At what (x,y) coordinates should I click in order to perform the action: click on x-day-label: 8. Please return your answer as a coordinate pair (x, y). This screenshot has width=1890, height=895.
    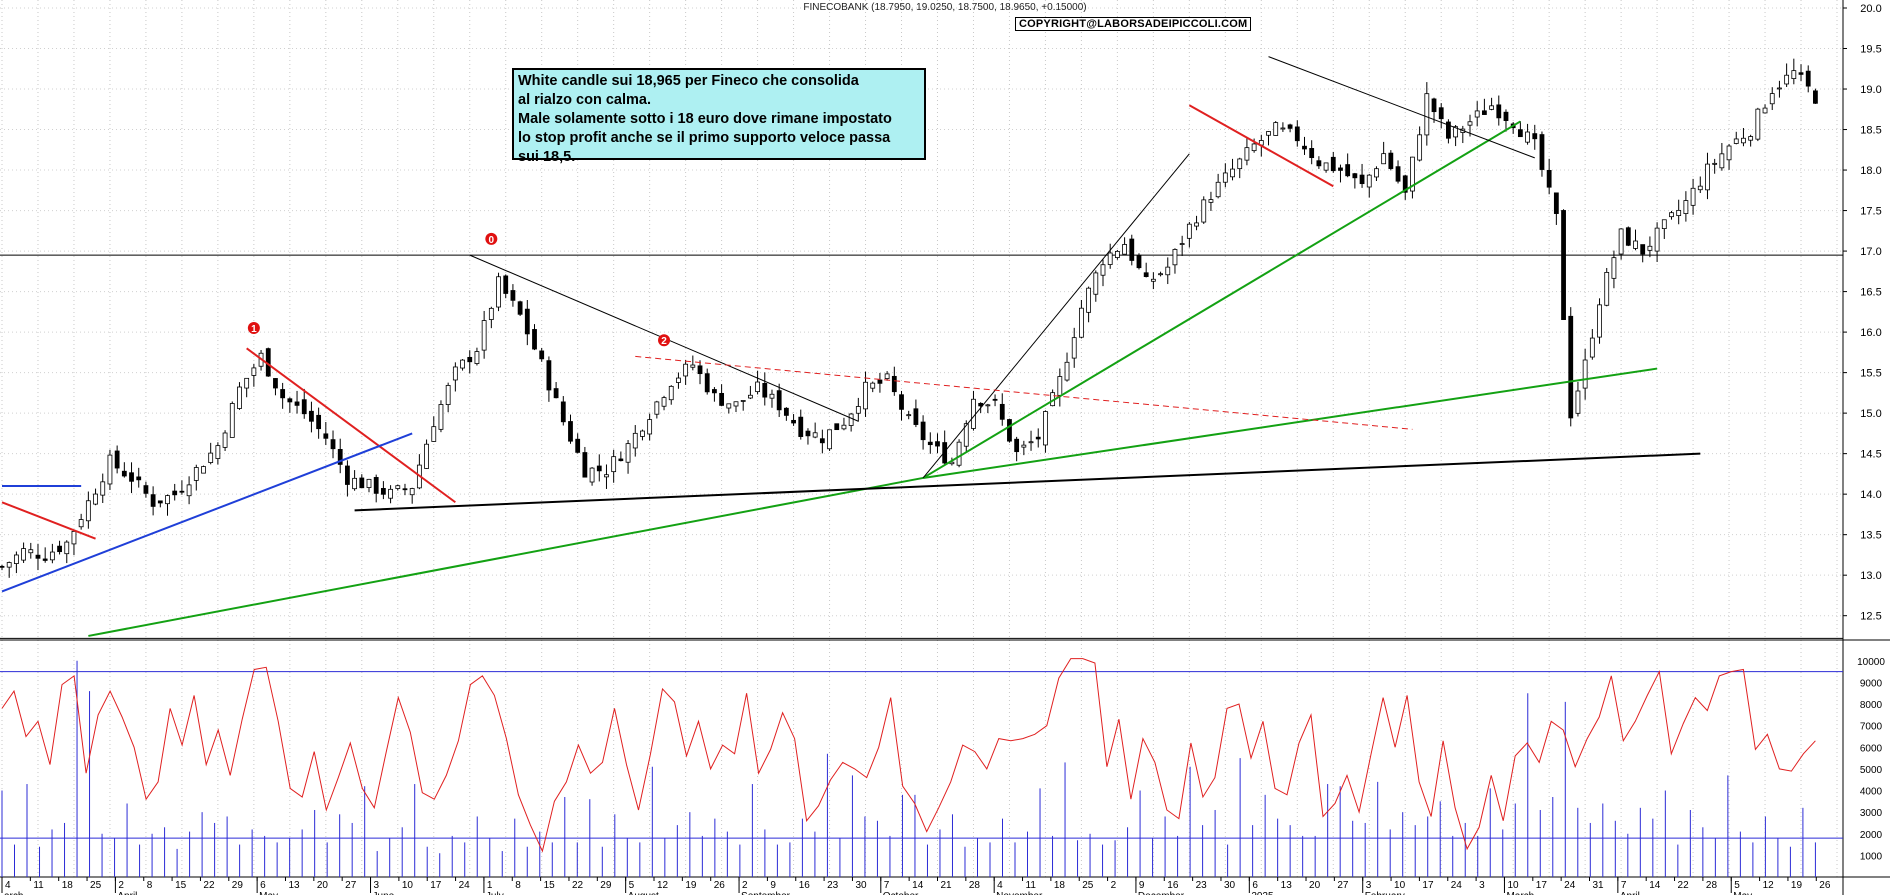
    Looking at the image, I should click on (518, 885).